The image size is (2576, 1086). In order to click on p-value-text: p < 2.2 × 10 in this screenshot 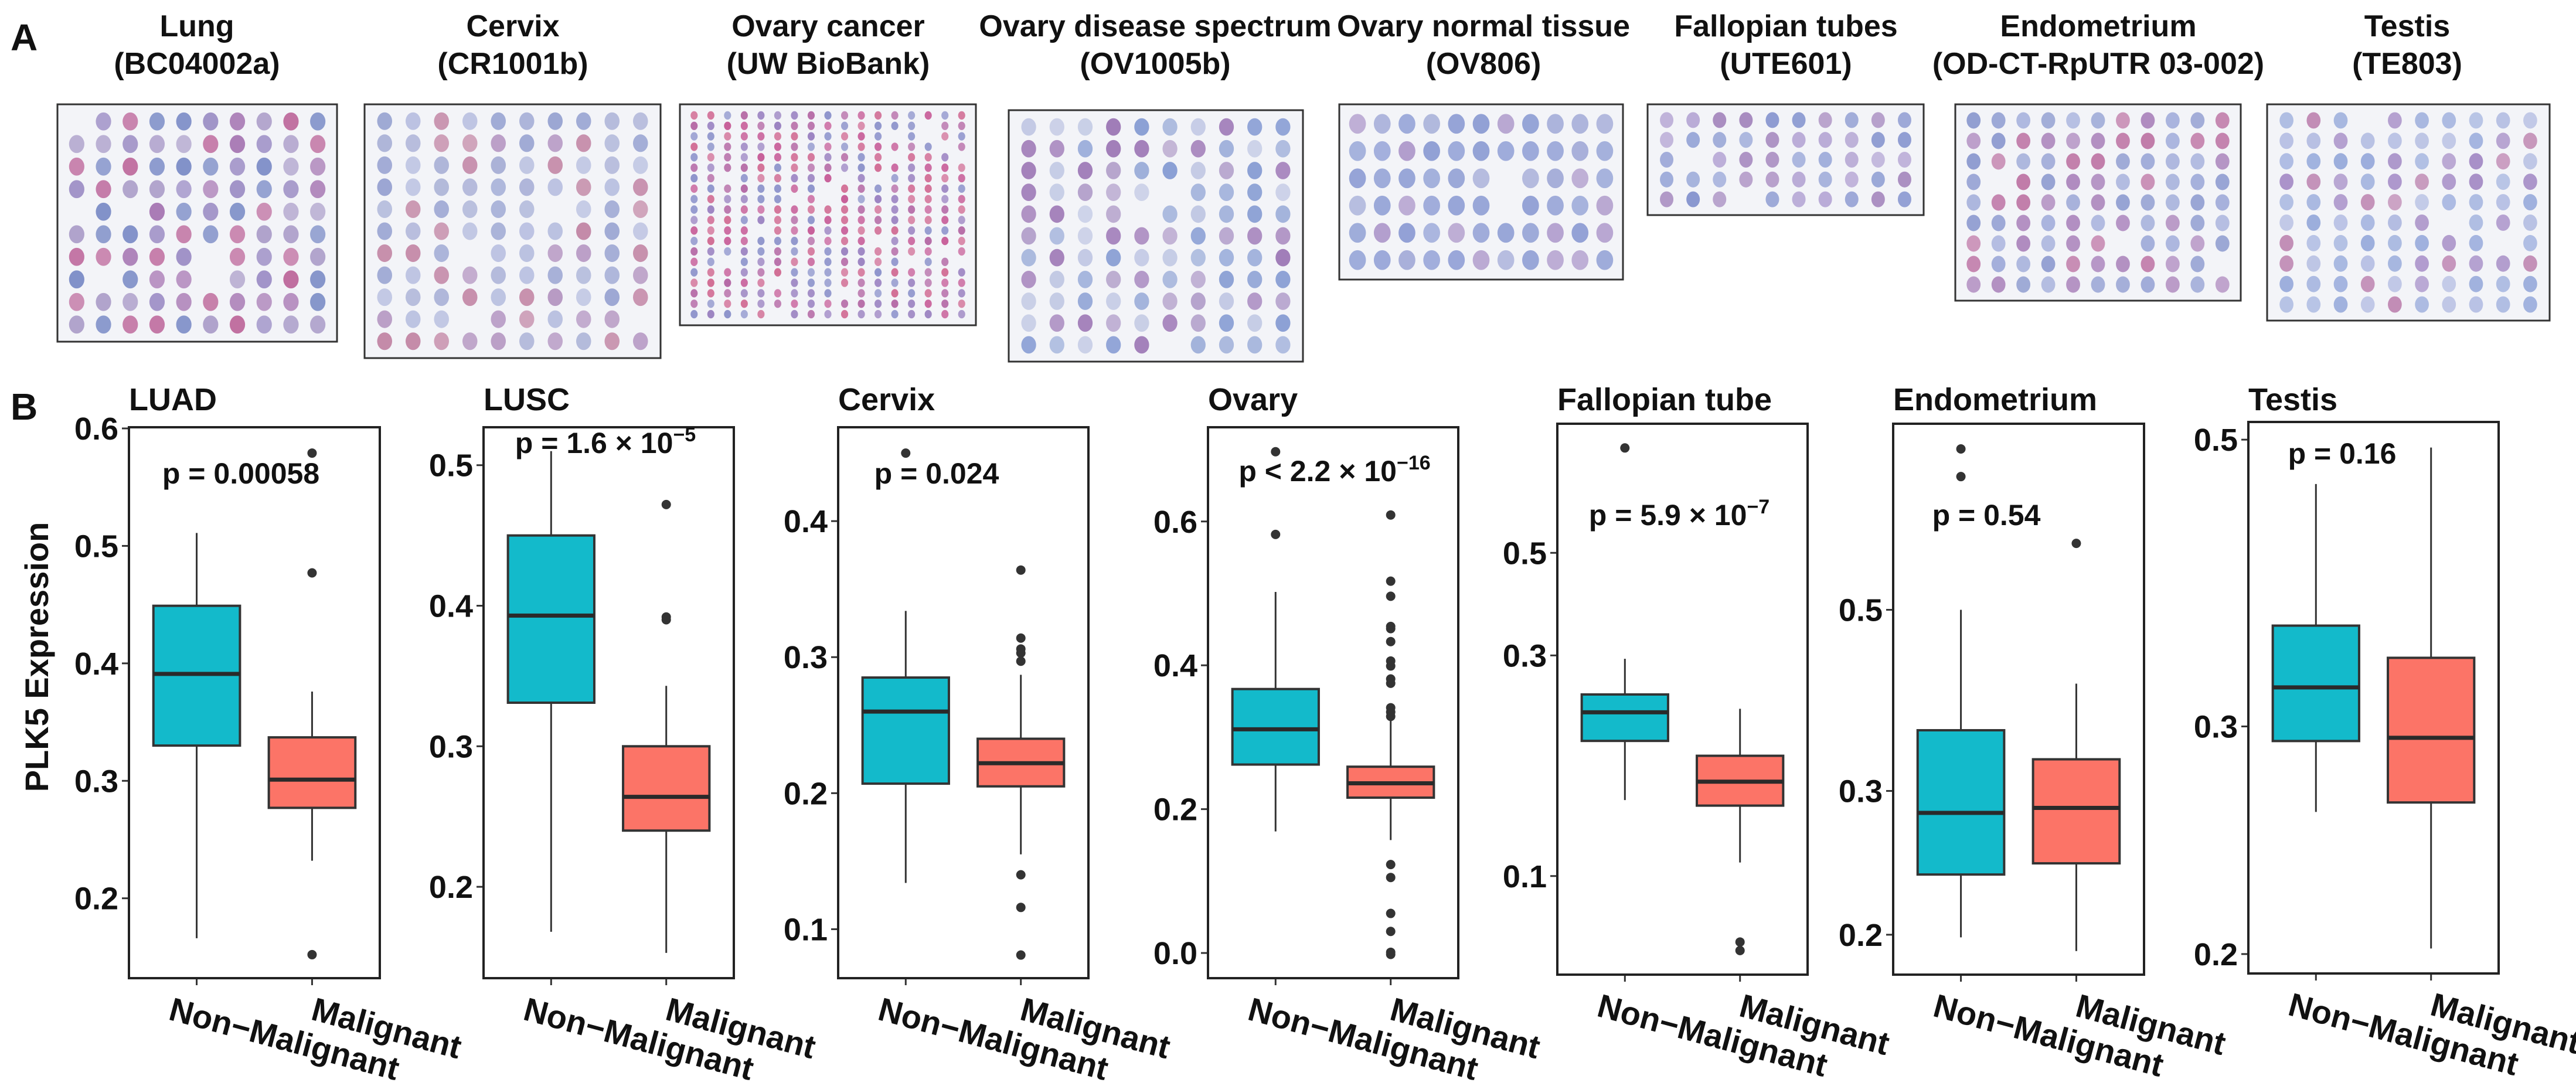, I will do `click(1317, 472)`.